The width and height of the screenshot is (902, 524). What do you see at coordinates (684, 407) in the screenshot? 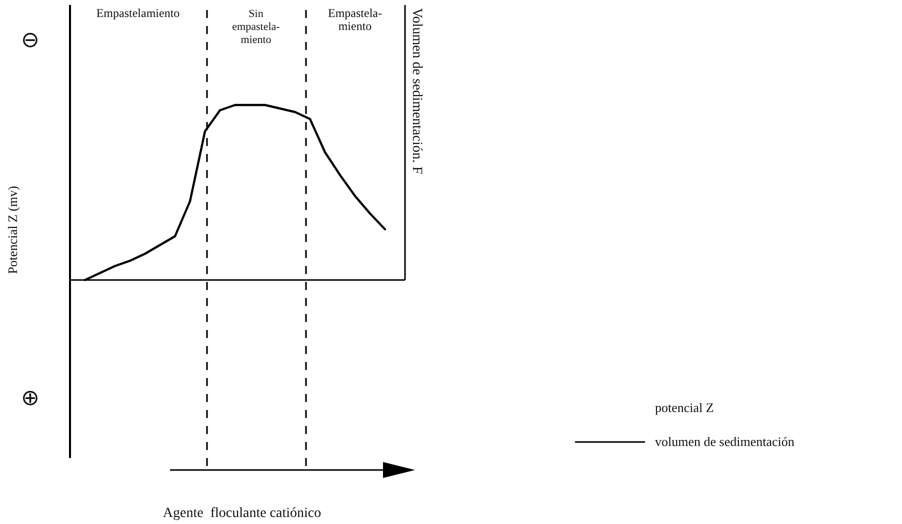
I see `text: potencial Z` at bounding box center [684, 407].